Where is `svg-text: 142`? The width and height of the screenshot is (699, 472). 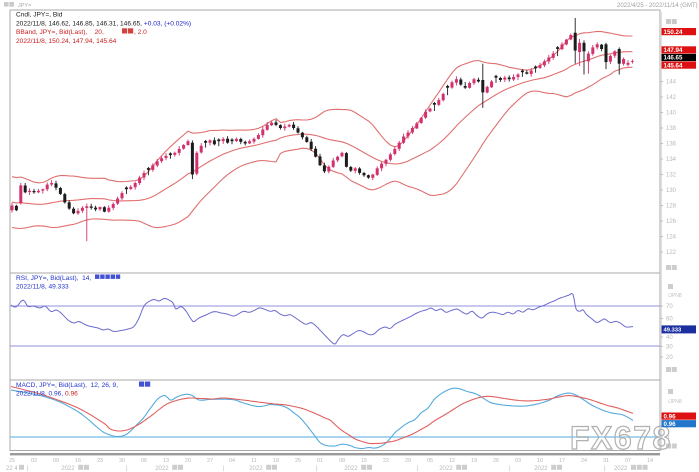 svg-text: 142 is located at coordinates (671, 98).